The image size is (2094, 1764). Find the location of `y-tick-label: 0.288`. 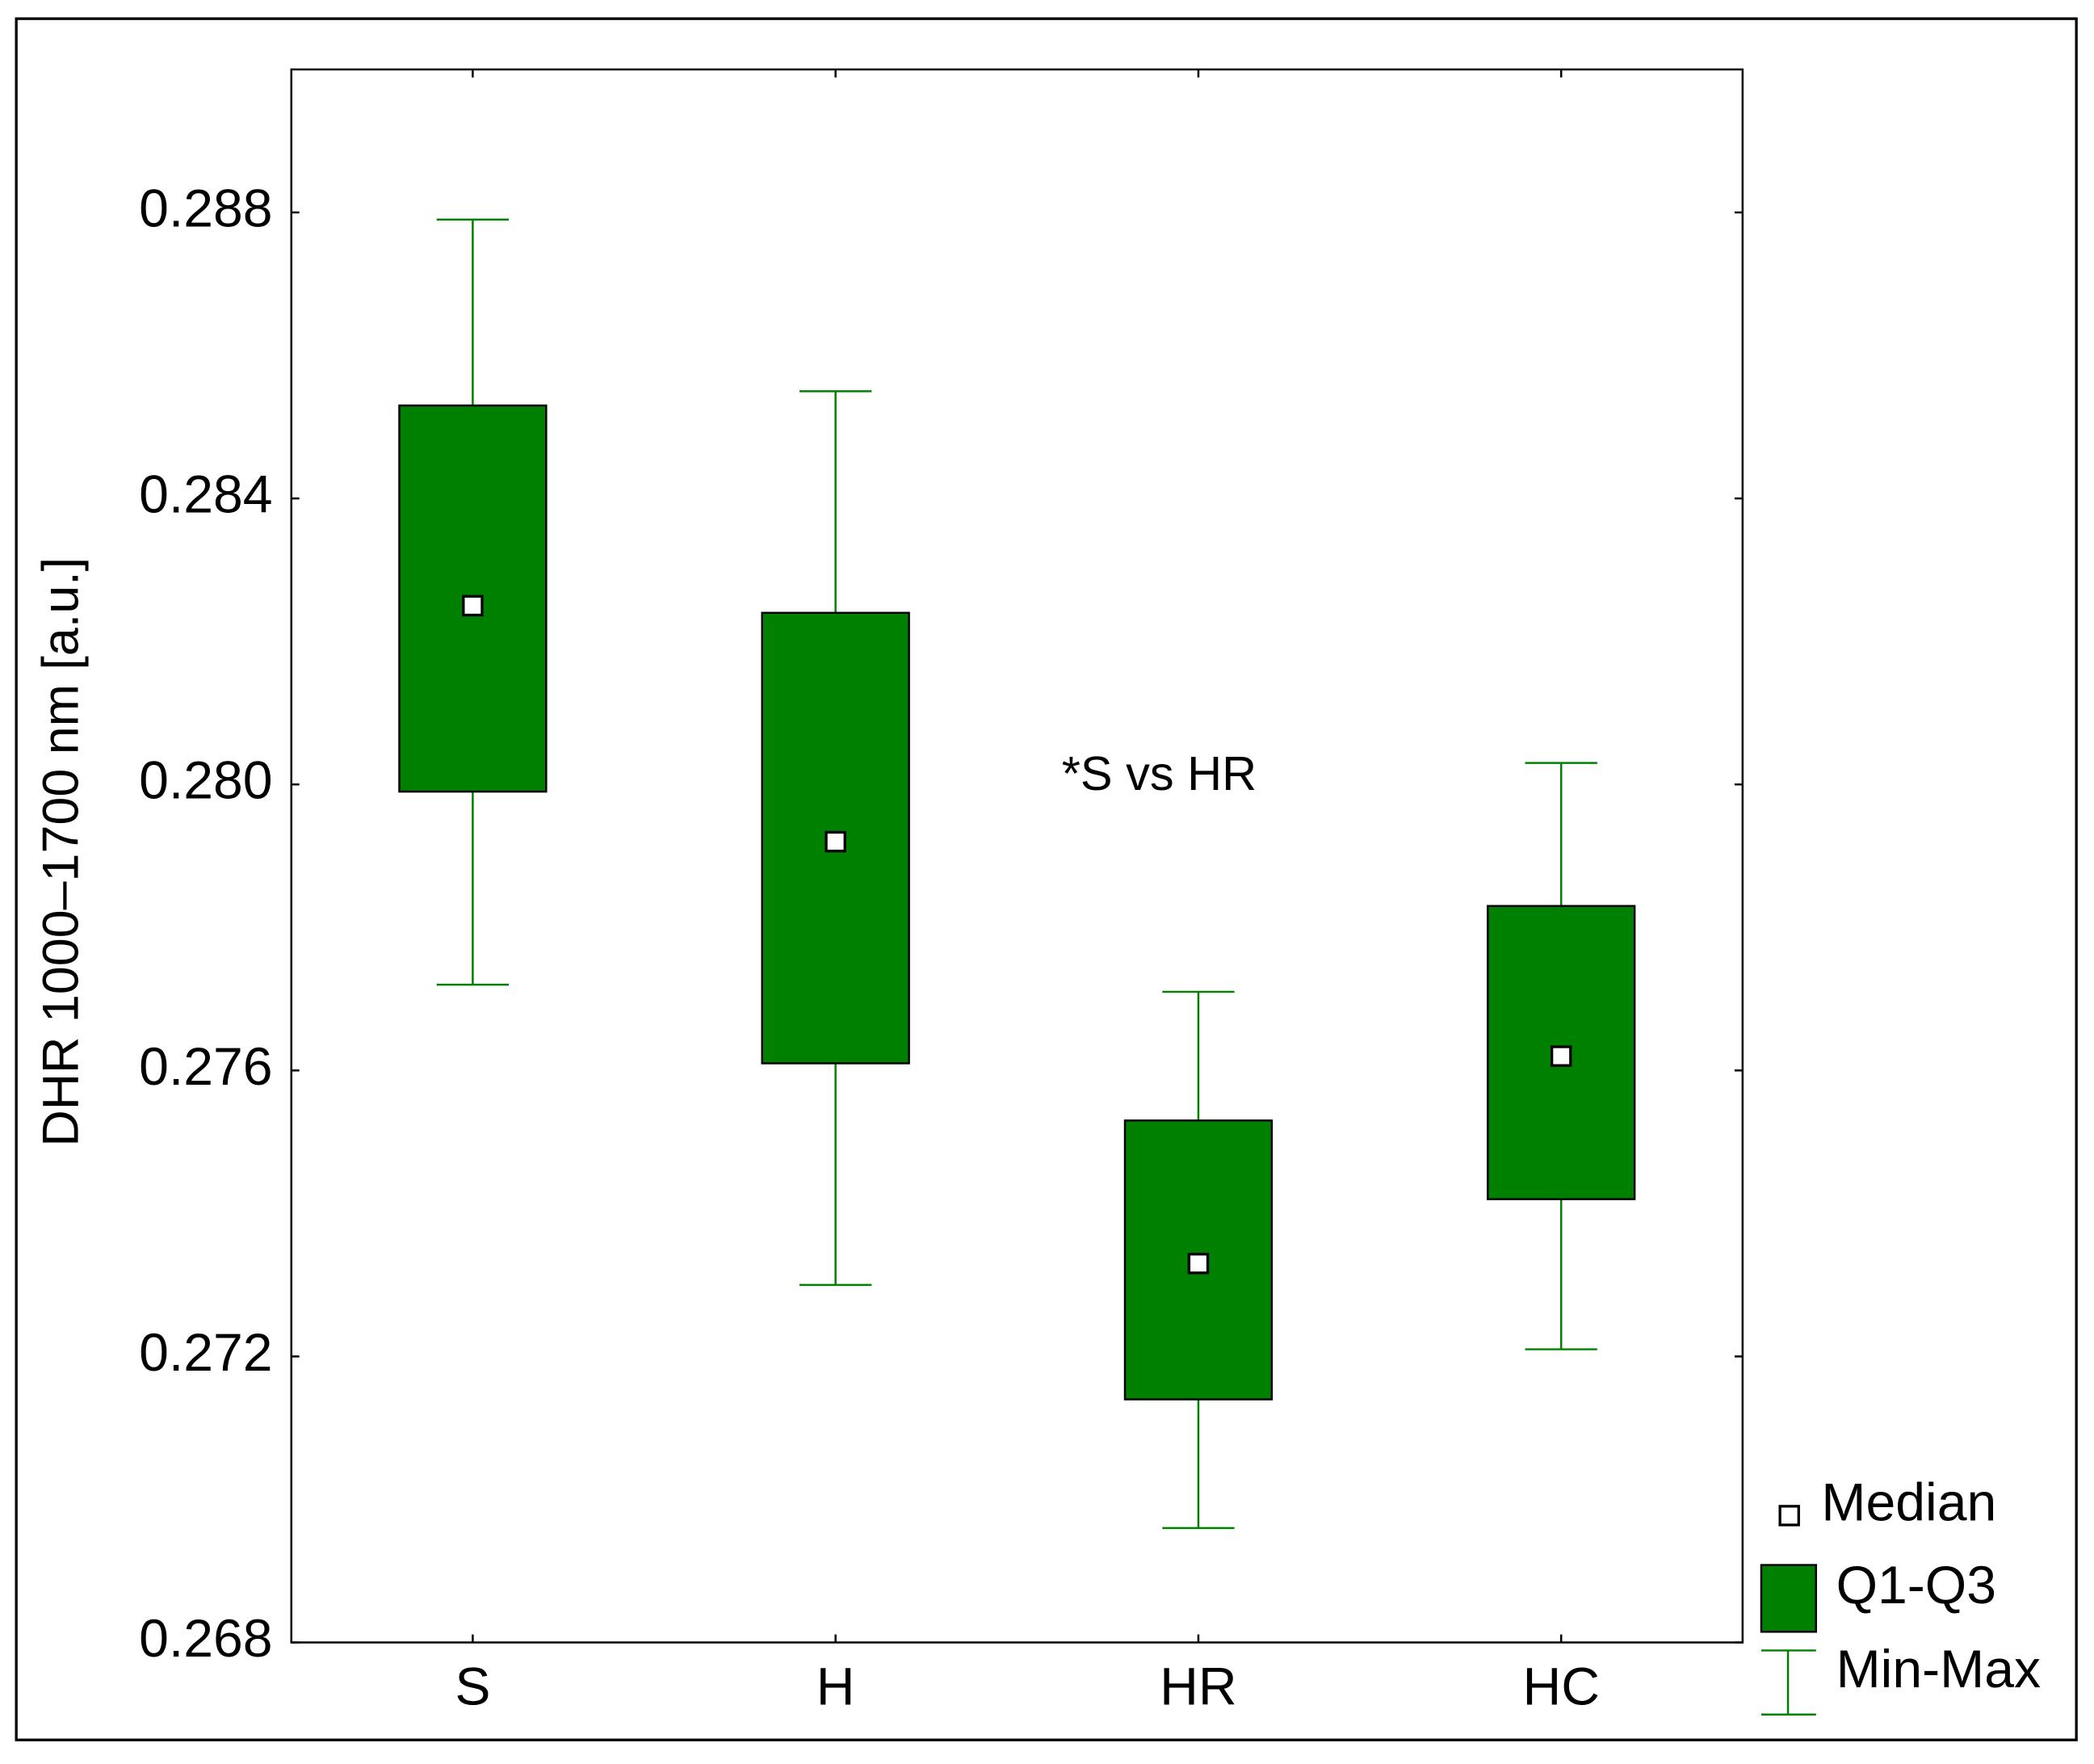

y-tick-label: 0.288 is located at coordinates (205, 208).